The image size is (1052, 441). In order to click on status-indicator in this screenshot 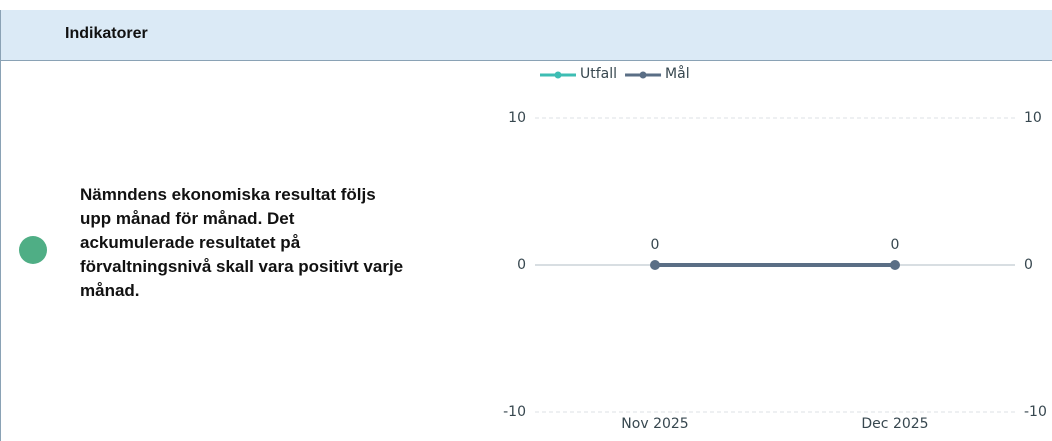, I will do `click(33, 250)`.